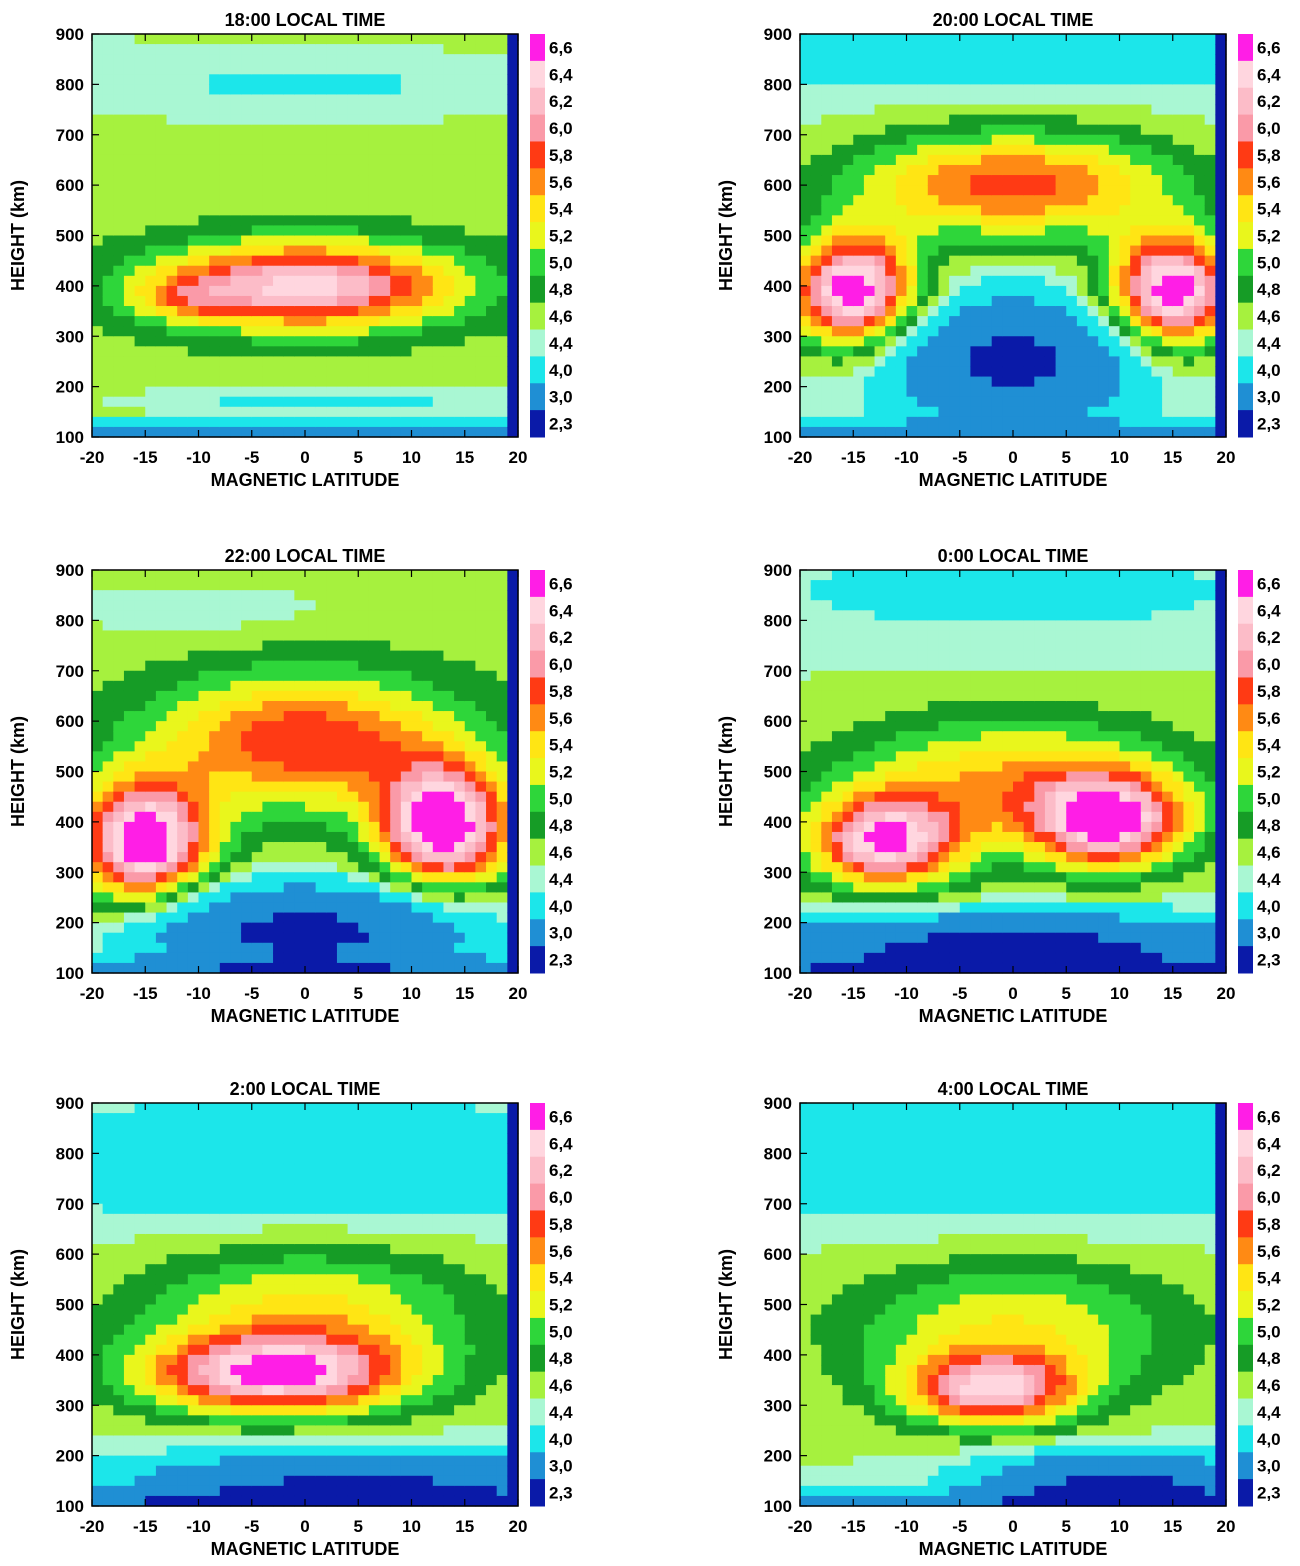 This screenshot has width=1300, height=1566. I want to click on colorbar-swatch, so click(537, 396).